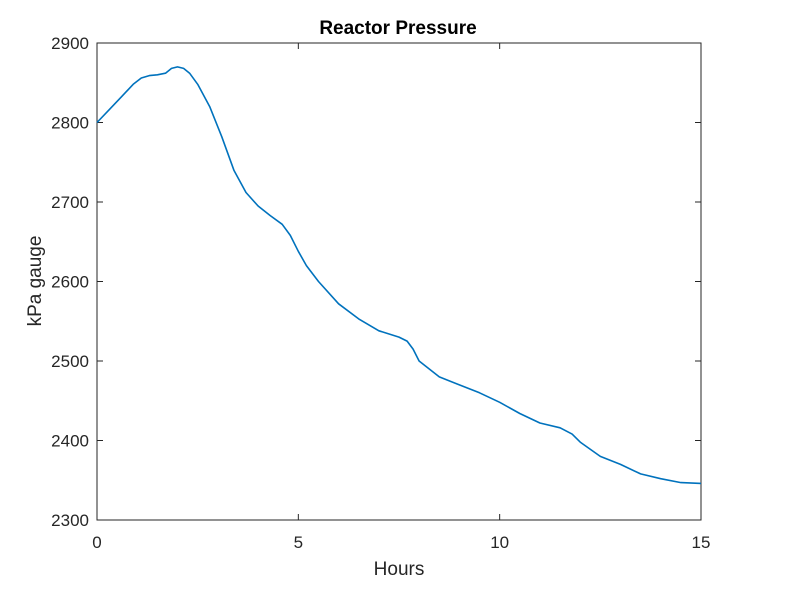 The width and height of the screenshot is (800, 611). What do you see at coordinates (70, 361) in the screenshot?
I see `y-tick-label: 2500` at bounding box center [70, 361].